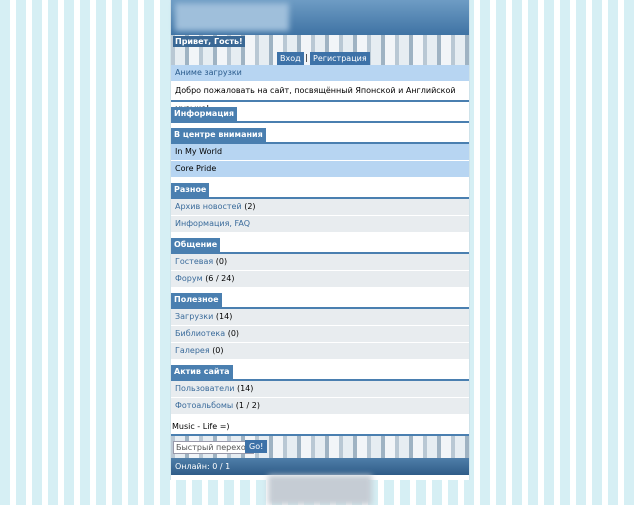 The height and width of the screenshot is (505, 640). I want to click on block-title: Актив сайта, so click(202, 372).